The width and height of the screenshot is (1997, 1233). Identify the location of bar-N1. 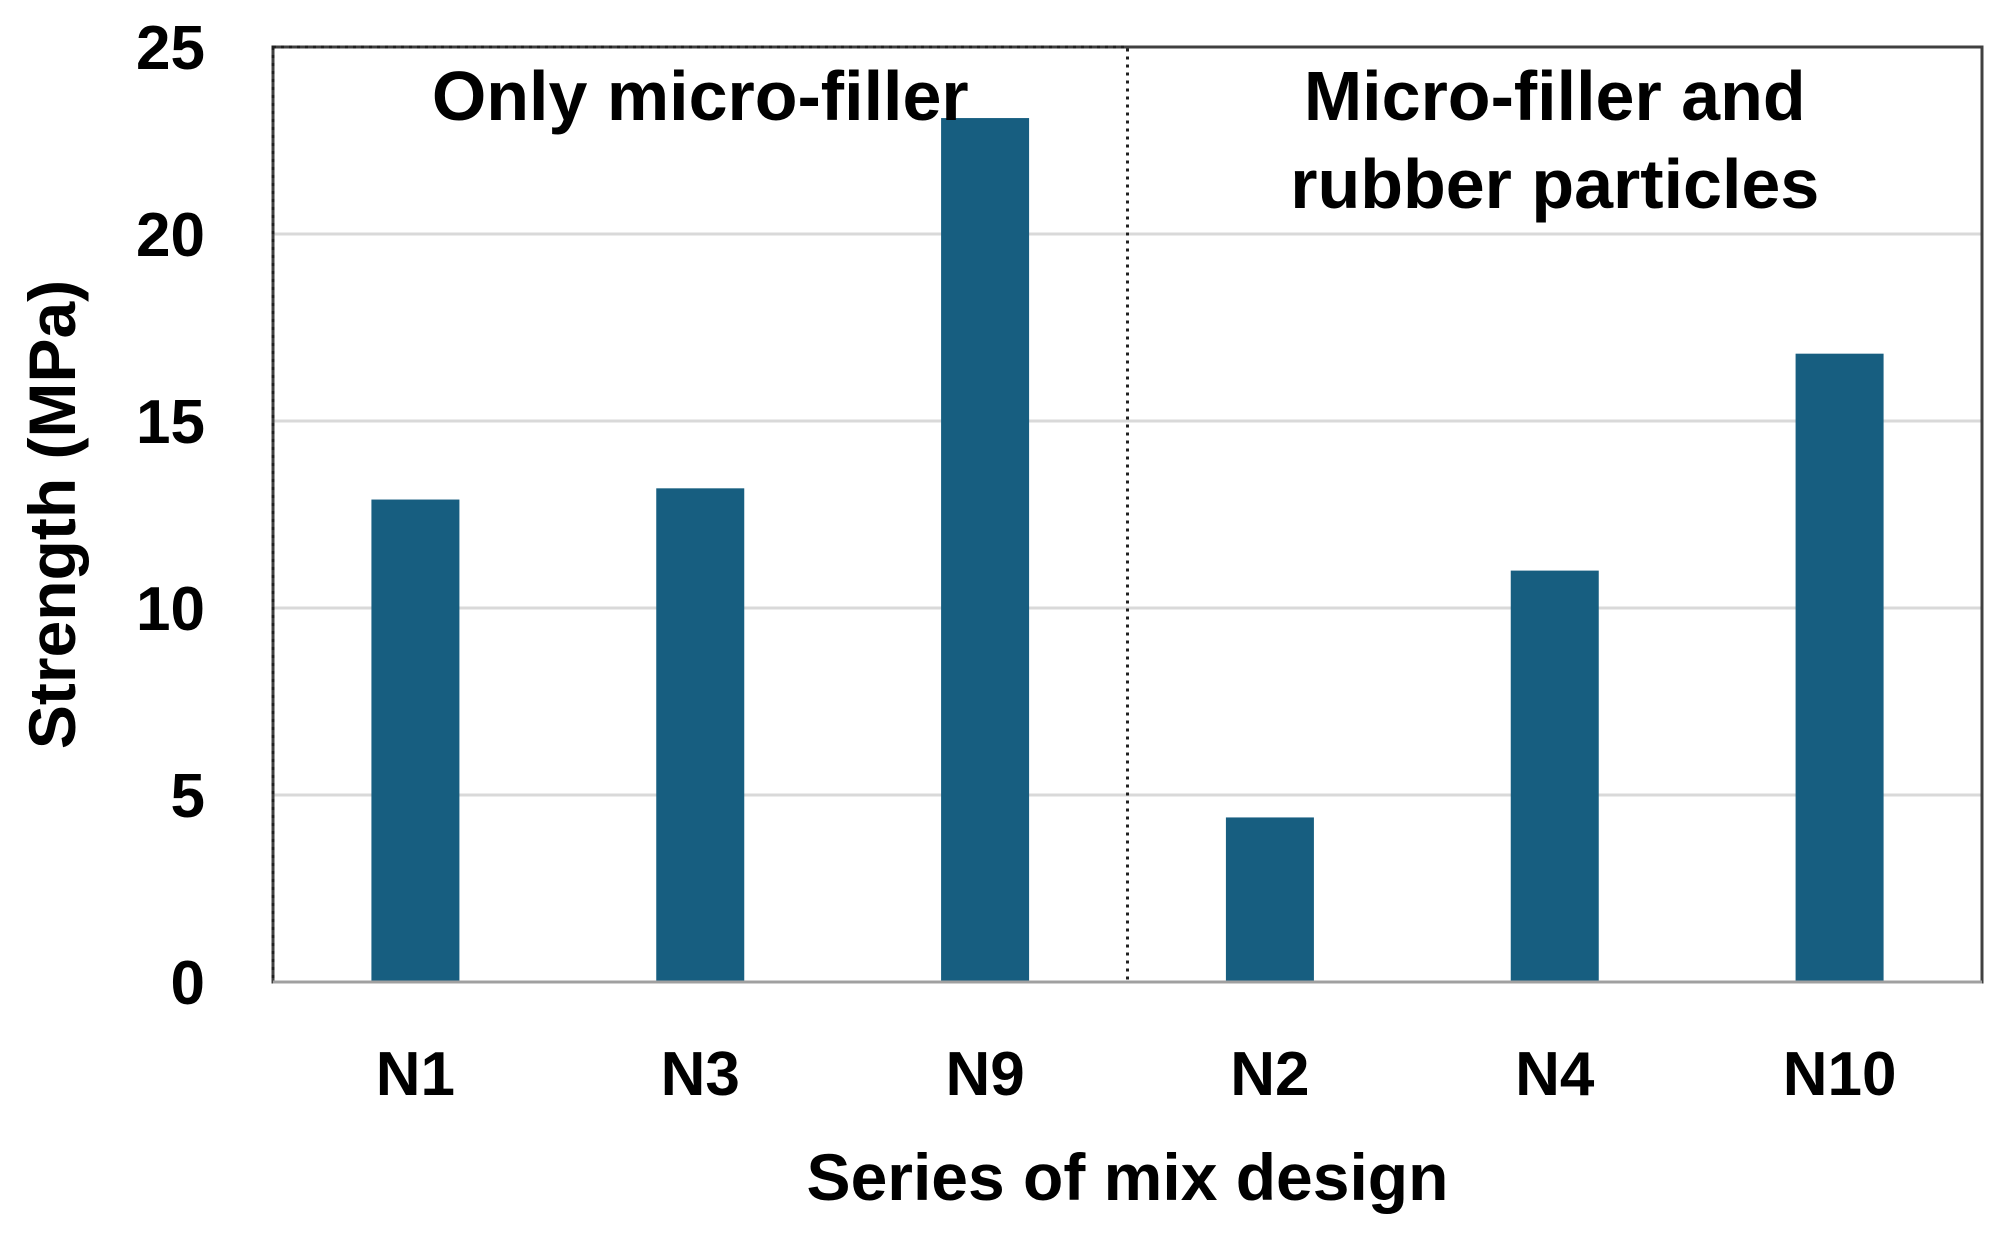
(415, 740).